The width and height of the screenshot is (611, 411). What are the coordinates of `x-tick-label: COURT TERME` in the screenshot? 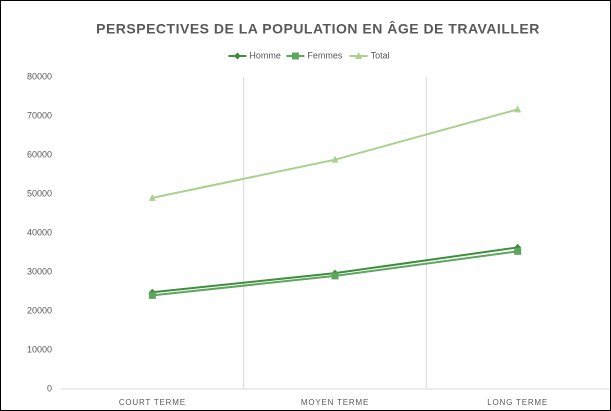 It's located at (152, 402).